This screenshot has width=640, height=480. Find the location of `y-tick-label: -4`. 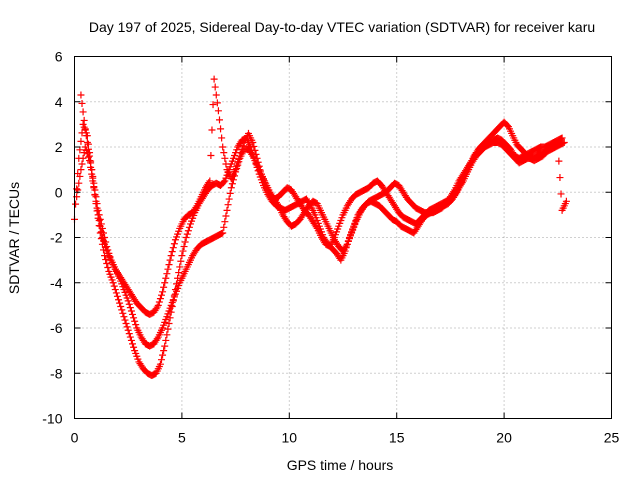

y-tick-label: -4 is located at coordinates (56, 283).